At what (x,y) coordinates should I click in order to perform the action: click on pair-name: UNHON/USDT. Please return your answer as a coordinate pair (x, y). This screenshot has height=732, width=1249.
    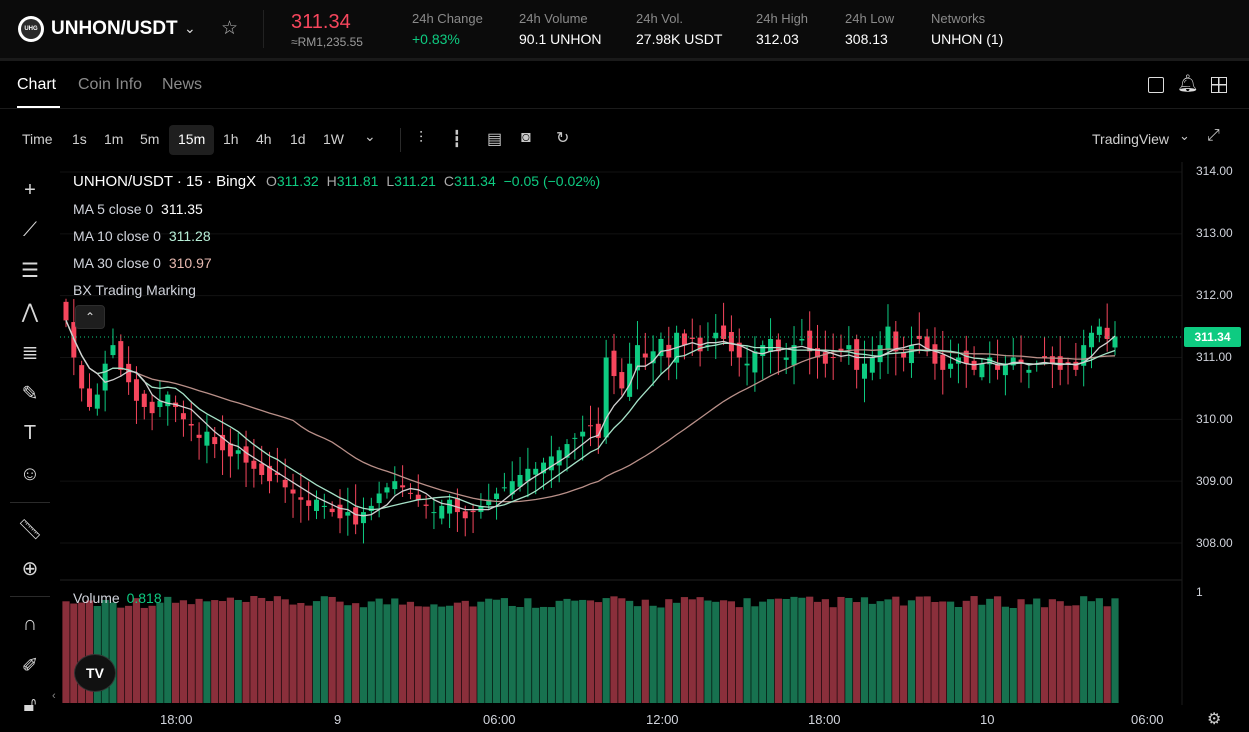
    Looking at the image, I should click on (114, 28).